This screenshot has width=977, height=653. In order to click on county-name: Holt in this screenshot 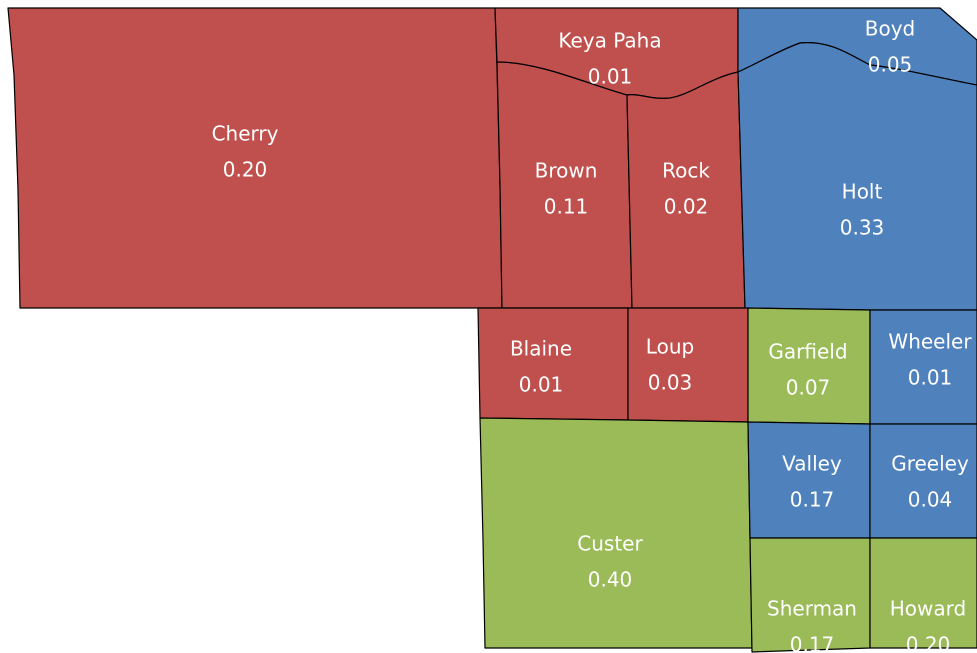, I will do `click(862, 192)`.